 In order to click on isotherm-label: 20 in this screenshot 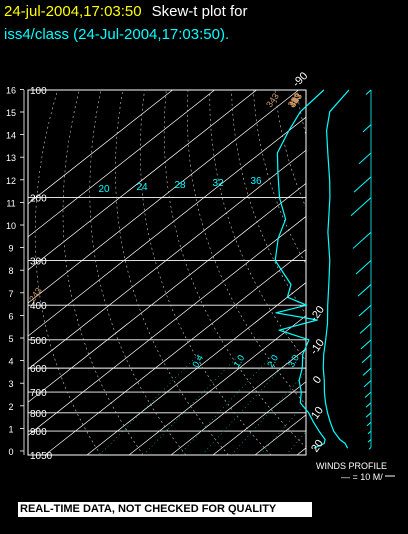, I will do `click(317, 446)`.